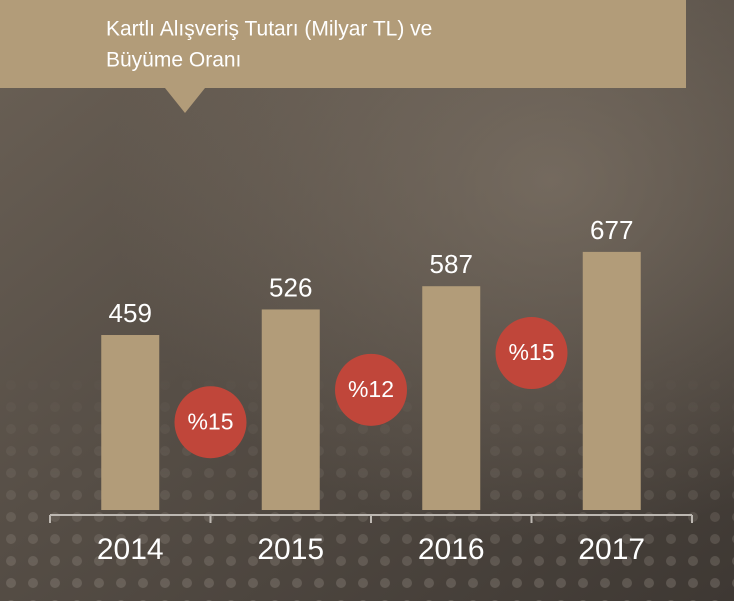 This screenshot has width=734, height=601. Describe the element at coordinates (130, 549) in the screenshot. I see `x-tick-label: 2014` at that location.